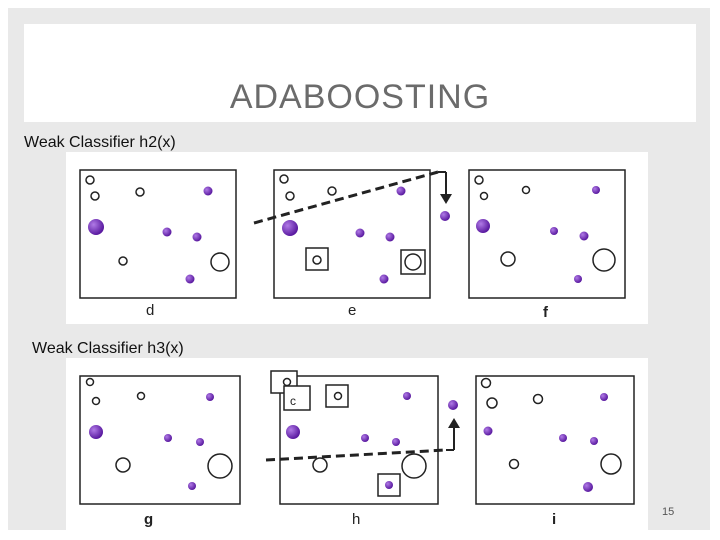  What do you see at coordinates (362, 449) in the screenshot?
I see `subfigure-h: c h` at bounding box center [362, 449].